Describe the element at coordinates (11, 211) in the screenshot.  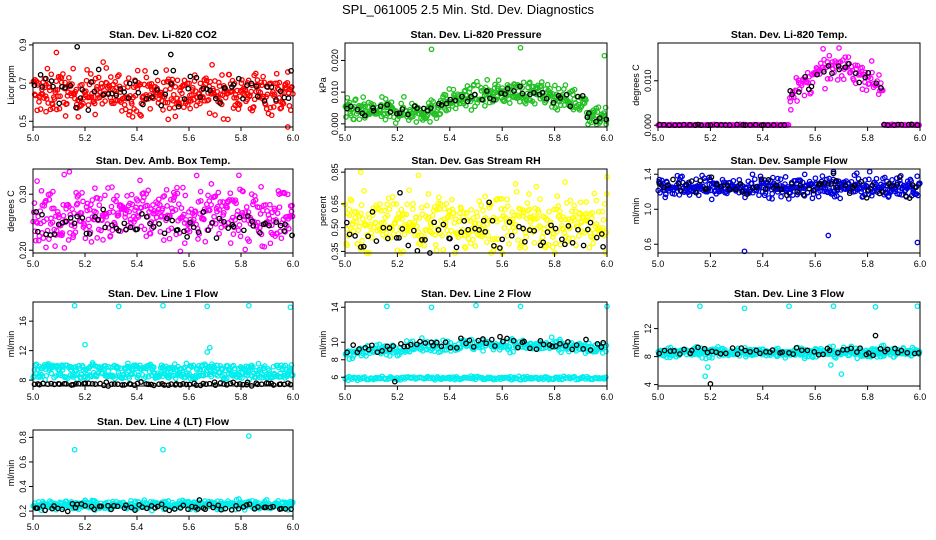
I see `y-axis-label: degrees C` at that location.